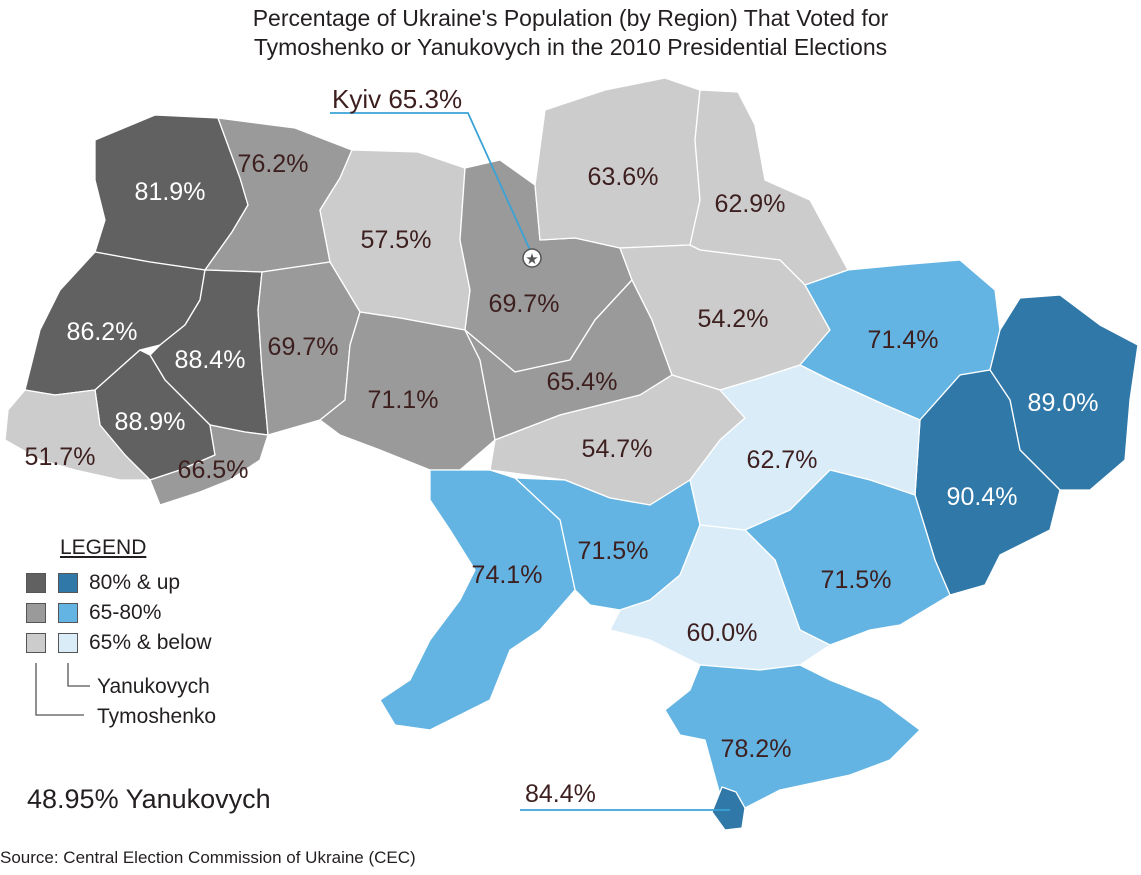 This screenshot has width=1141, height=875. Describe the element at coordinates (856, 580) in the screenshot. I see `region-label-zaporizhzhia: 71.5%` at that location.